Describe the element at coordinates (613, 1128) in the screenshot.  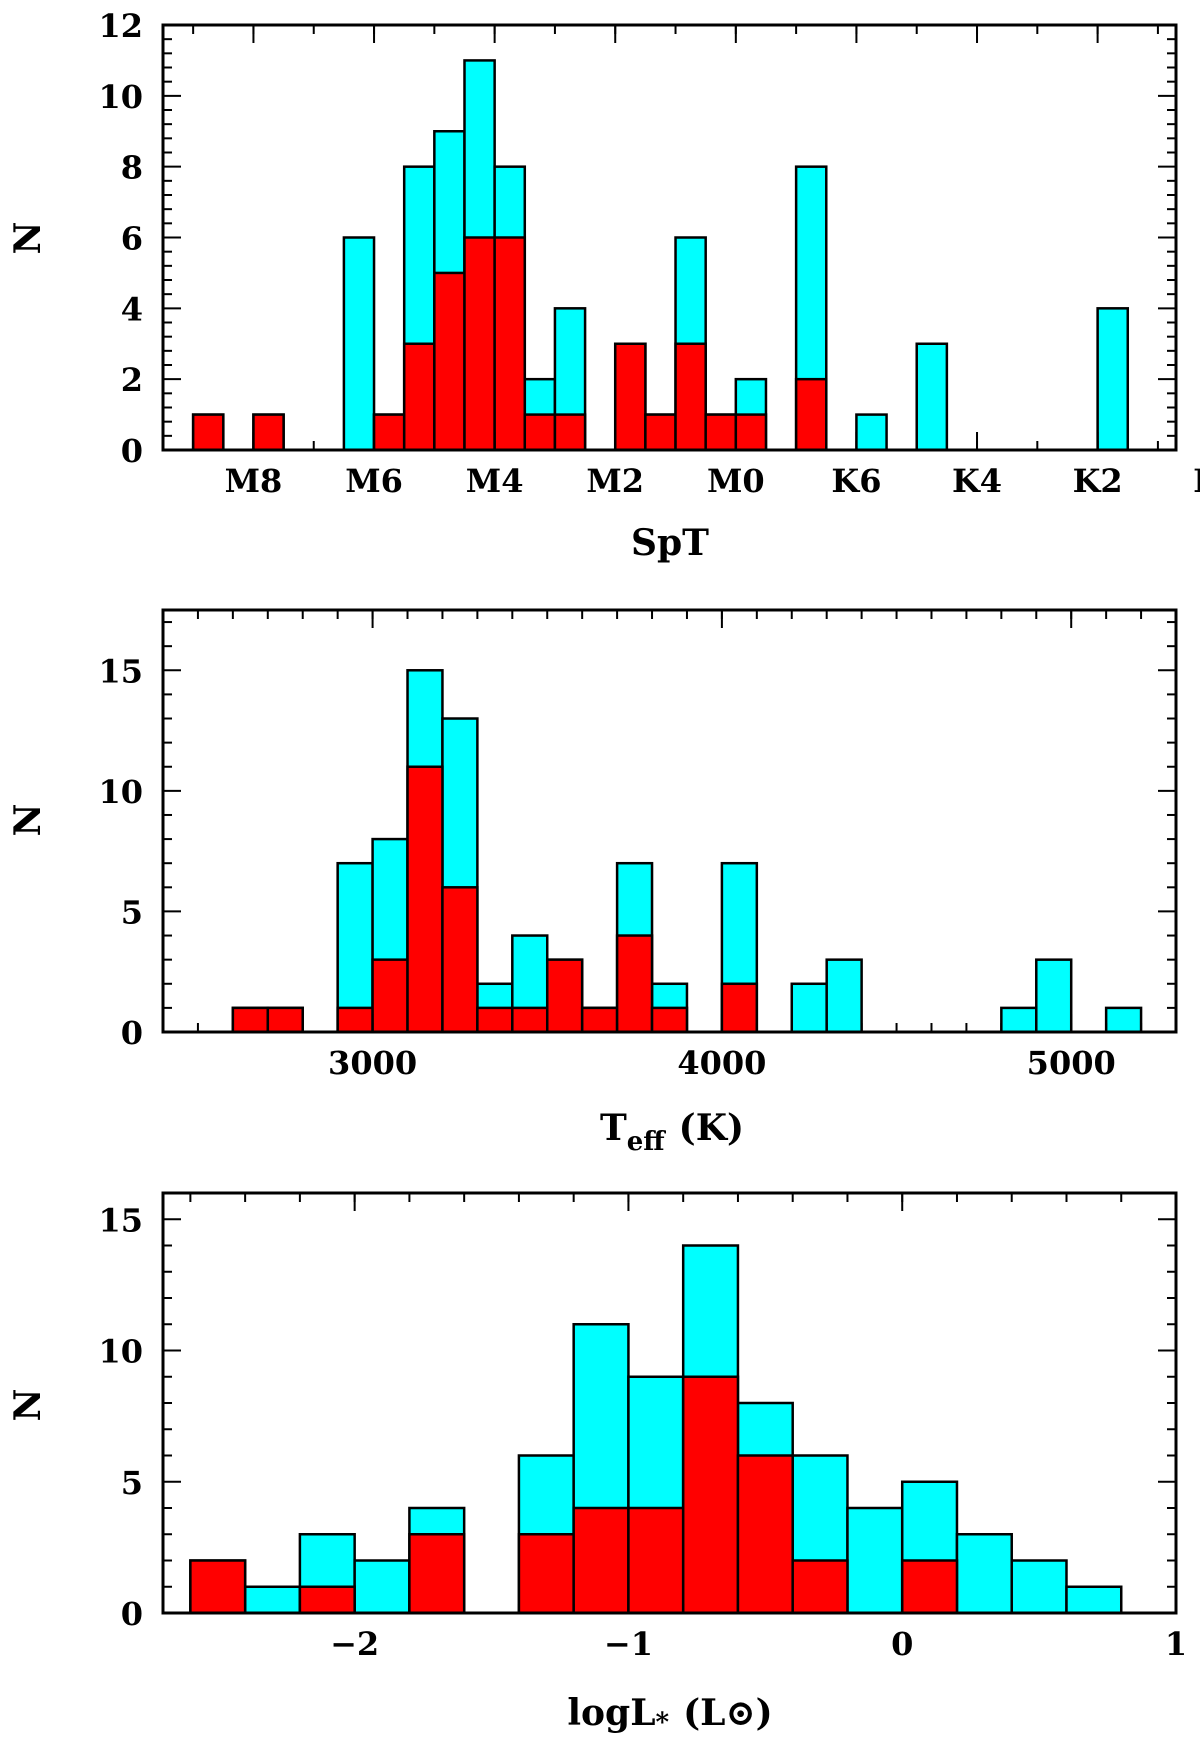
I see `teff-x-label-main: T` at that location.